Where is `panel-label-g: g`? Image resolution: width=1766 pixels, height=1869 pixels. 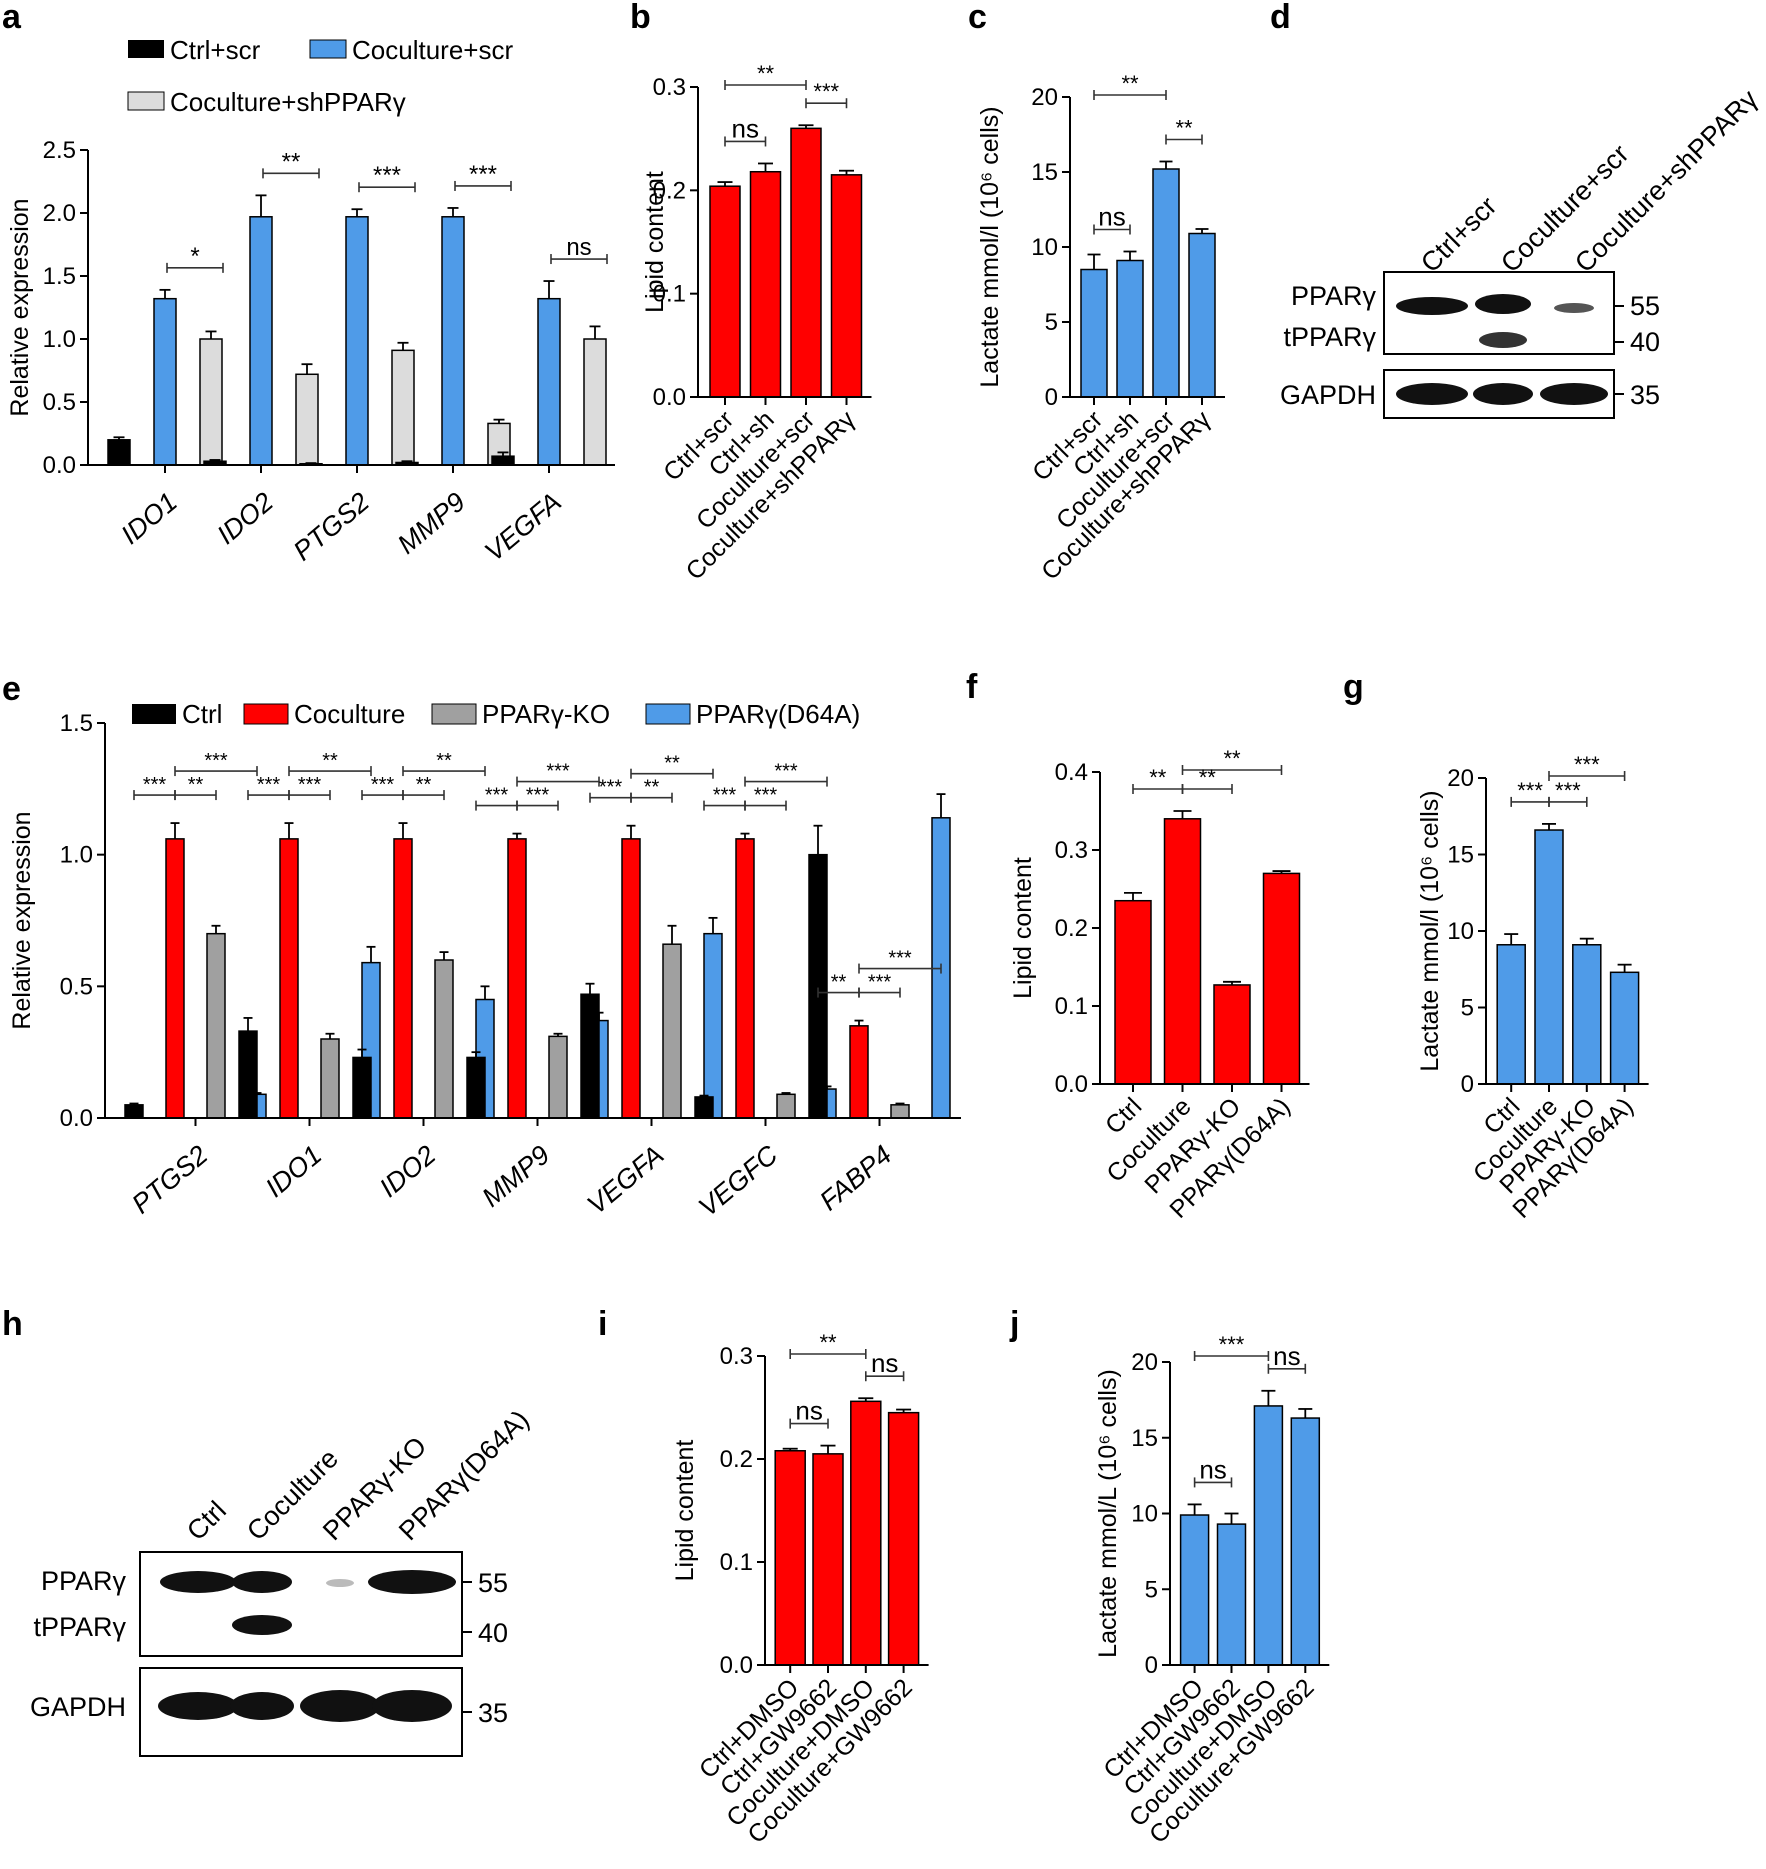
panel-label-g: g is located at coordinates (1353, 687).